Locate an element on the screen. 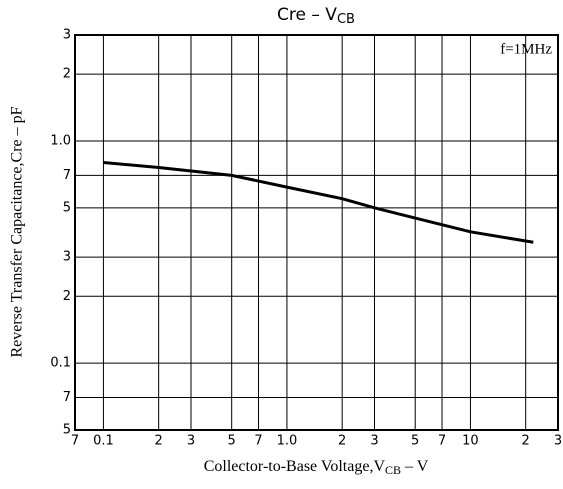  x-tick-label: 1.0 is located at coordinates (287, 441).